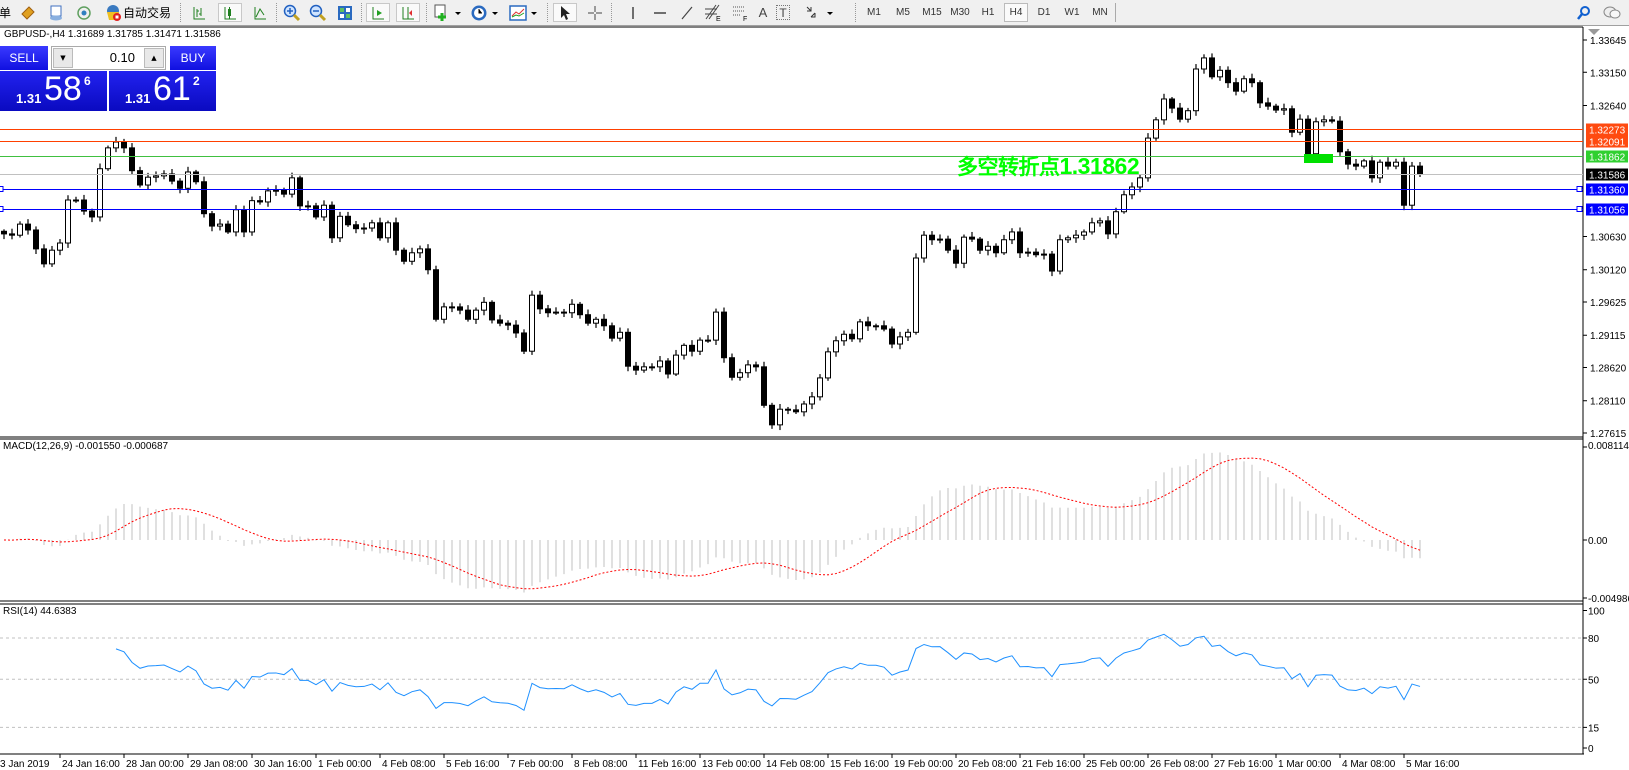 This screenshot has width=1629, height=770. What do you see at coordinates (763, 12) in the screenshot?
I see `text-icon: A` at bounding box center [763, 12].